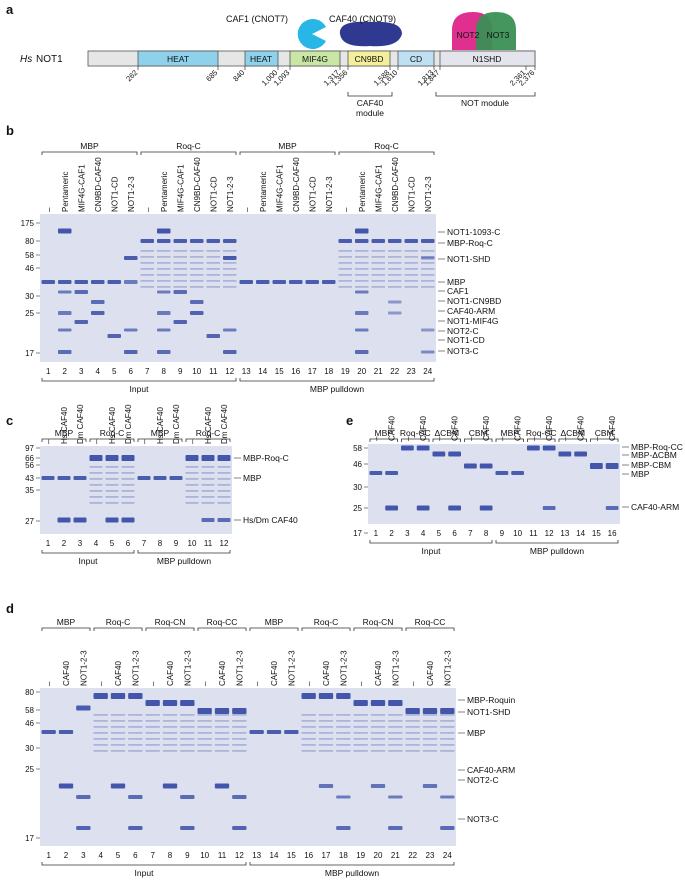 The width and height of the screenshot is (685, 889). What do you see at coordinates (468, 259) in the screenshot?
I see `band-label: NOT1-SHD` at bounding box center [468, 259].